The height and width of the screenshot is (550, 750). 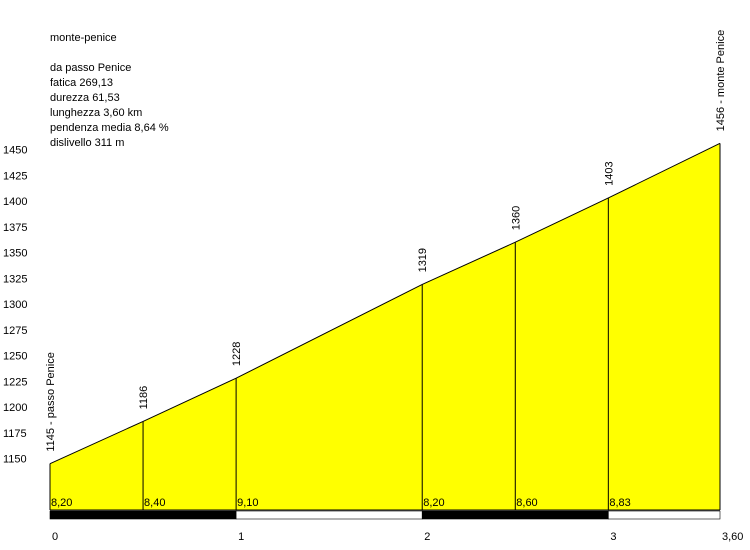 I want to click on info-line: fatica 269,13, so click(x=81, y=83).